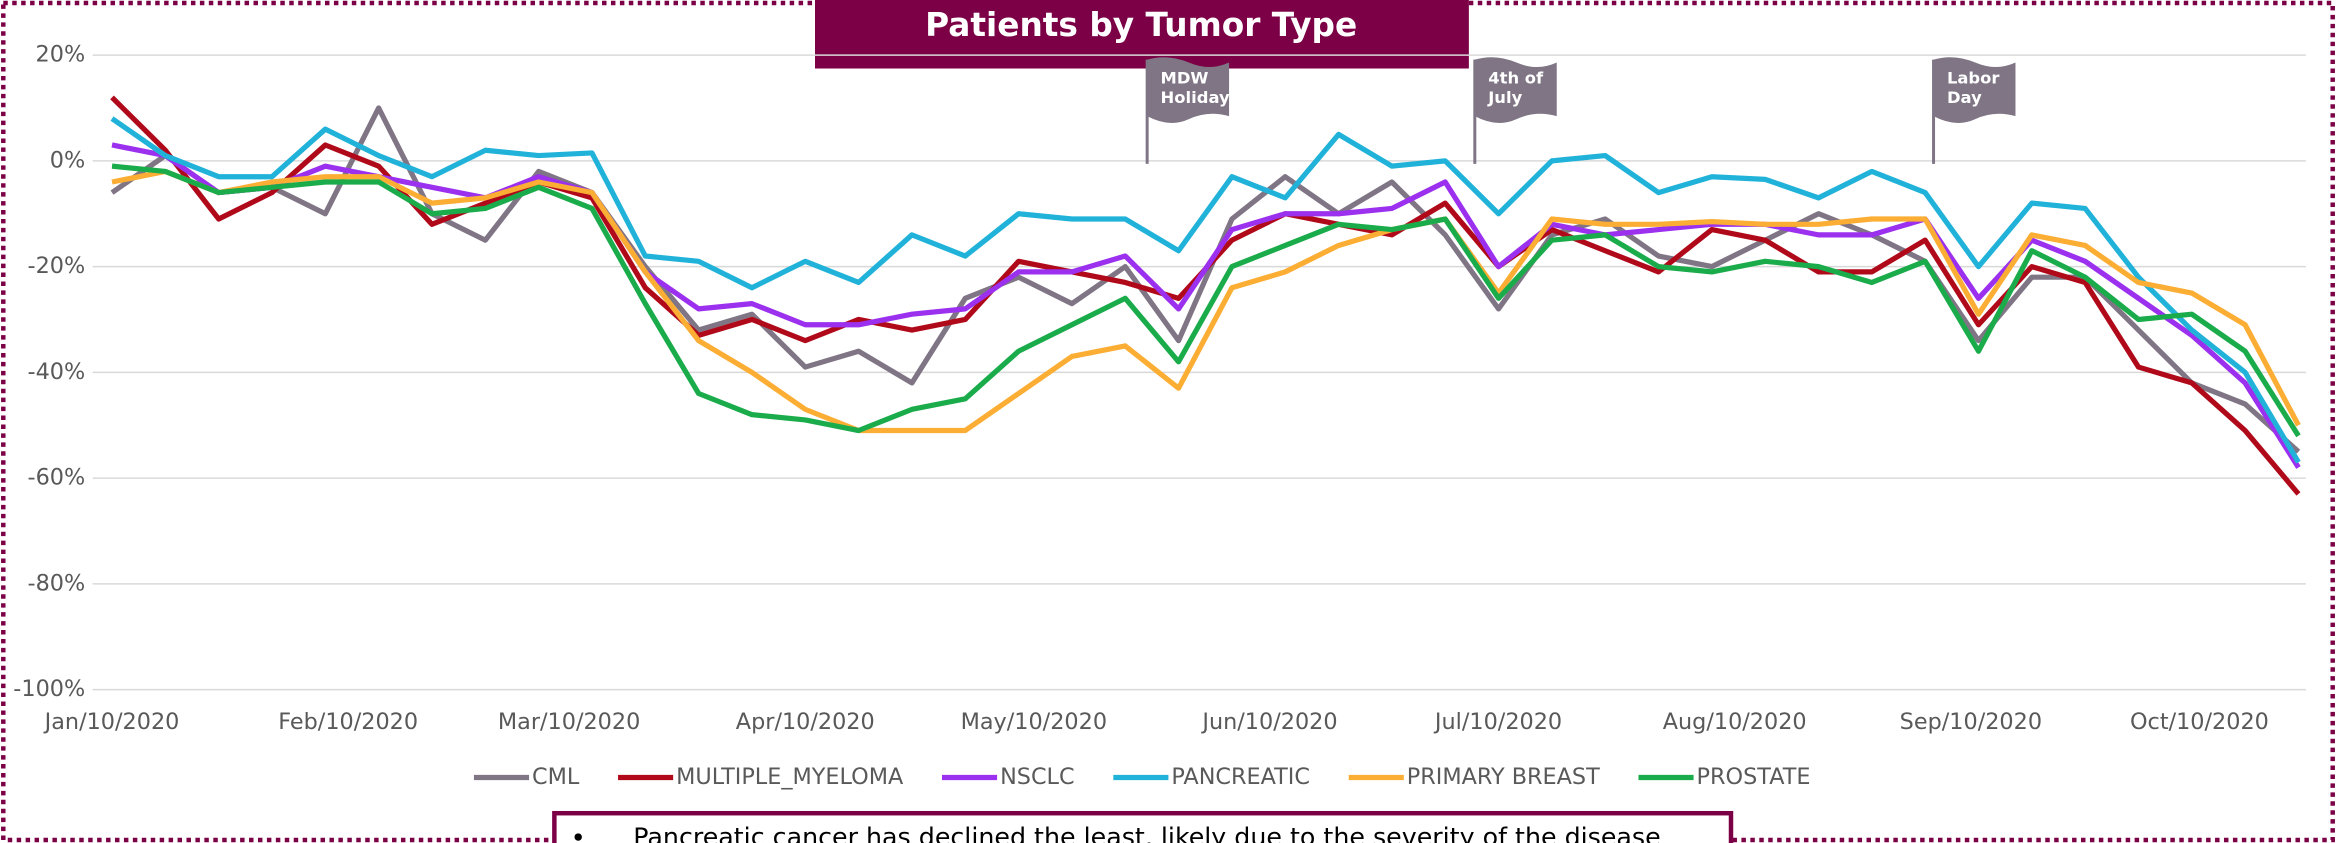 This screenshot has width=2336, height=843. What do you see at coordinates (578, 837) in the screenshot?
I see `bullet` at bounding box center [578, 837].